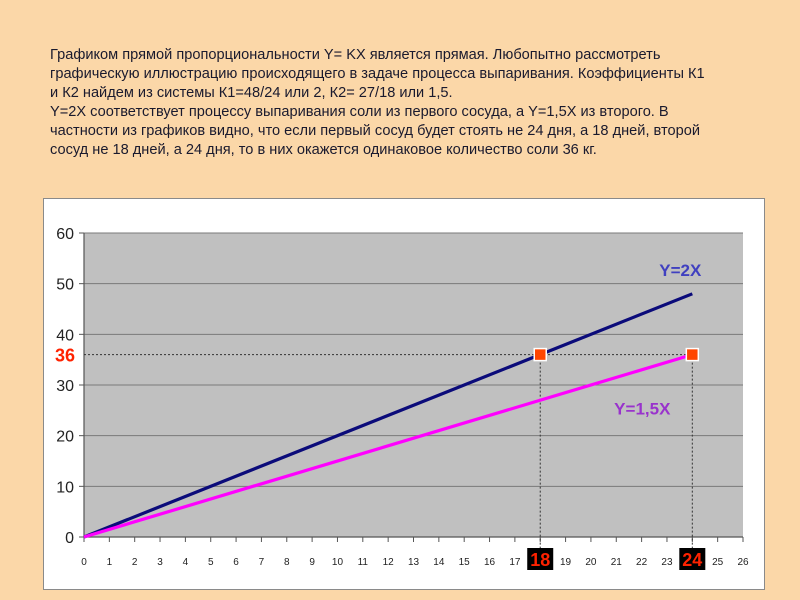  What do you see at coordinates (566, 562) in the screenshot?
I see `x-tick-label: 19` at bounding box center [566, 562].